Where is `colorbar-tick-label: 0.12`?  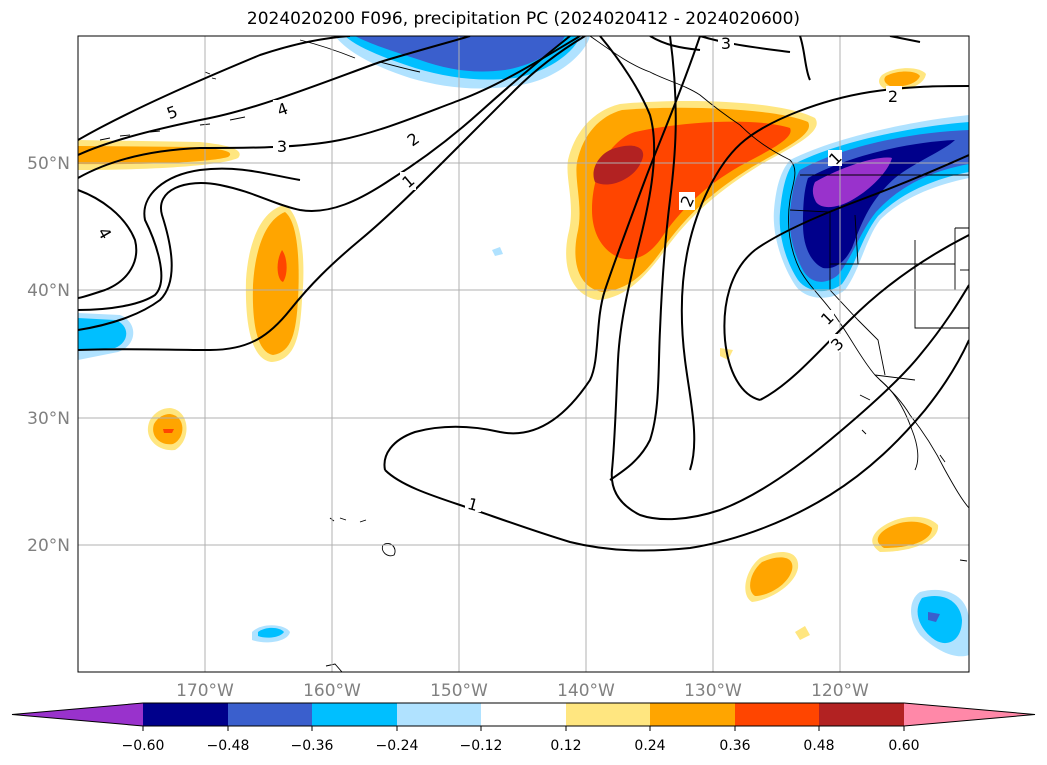
colorbar-tick-label: 0.12 is located at coordinates (565, 746).